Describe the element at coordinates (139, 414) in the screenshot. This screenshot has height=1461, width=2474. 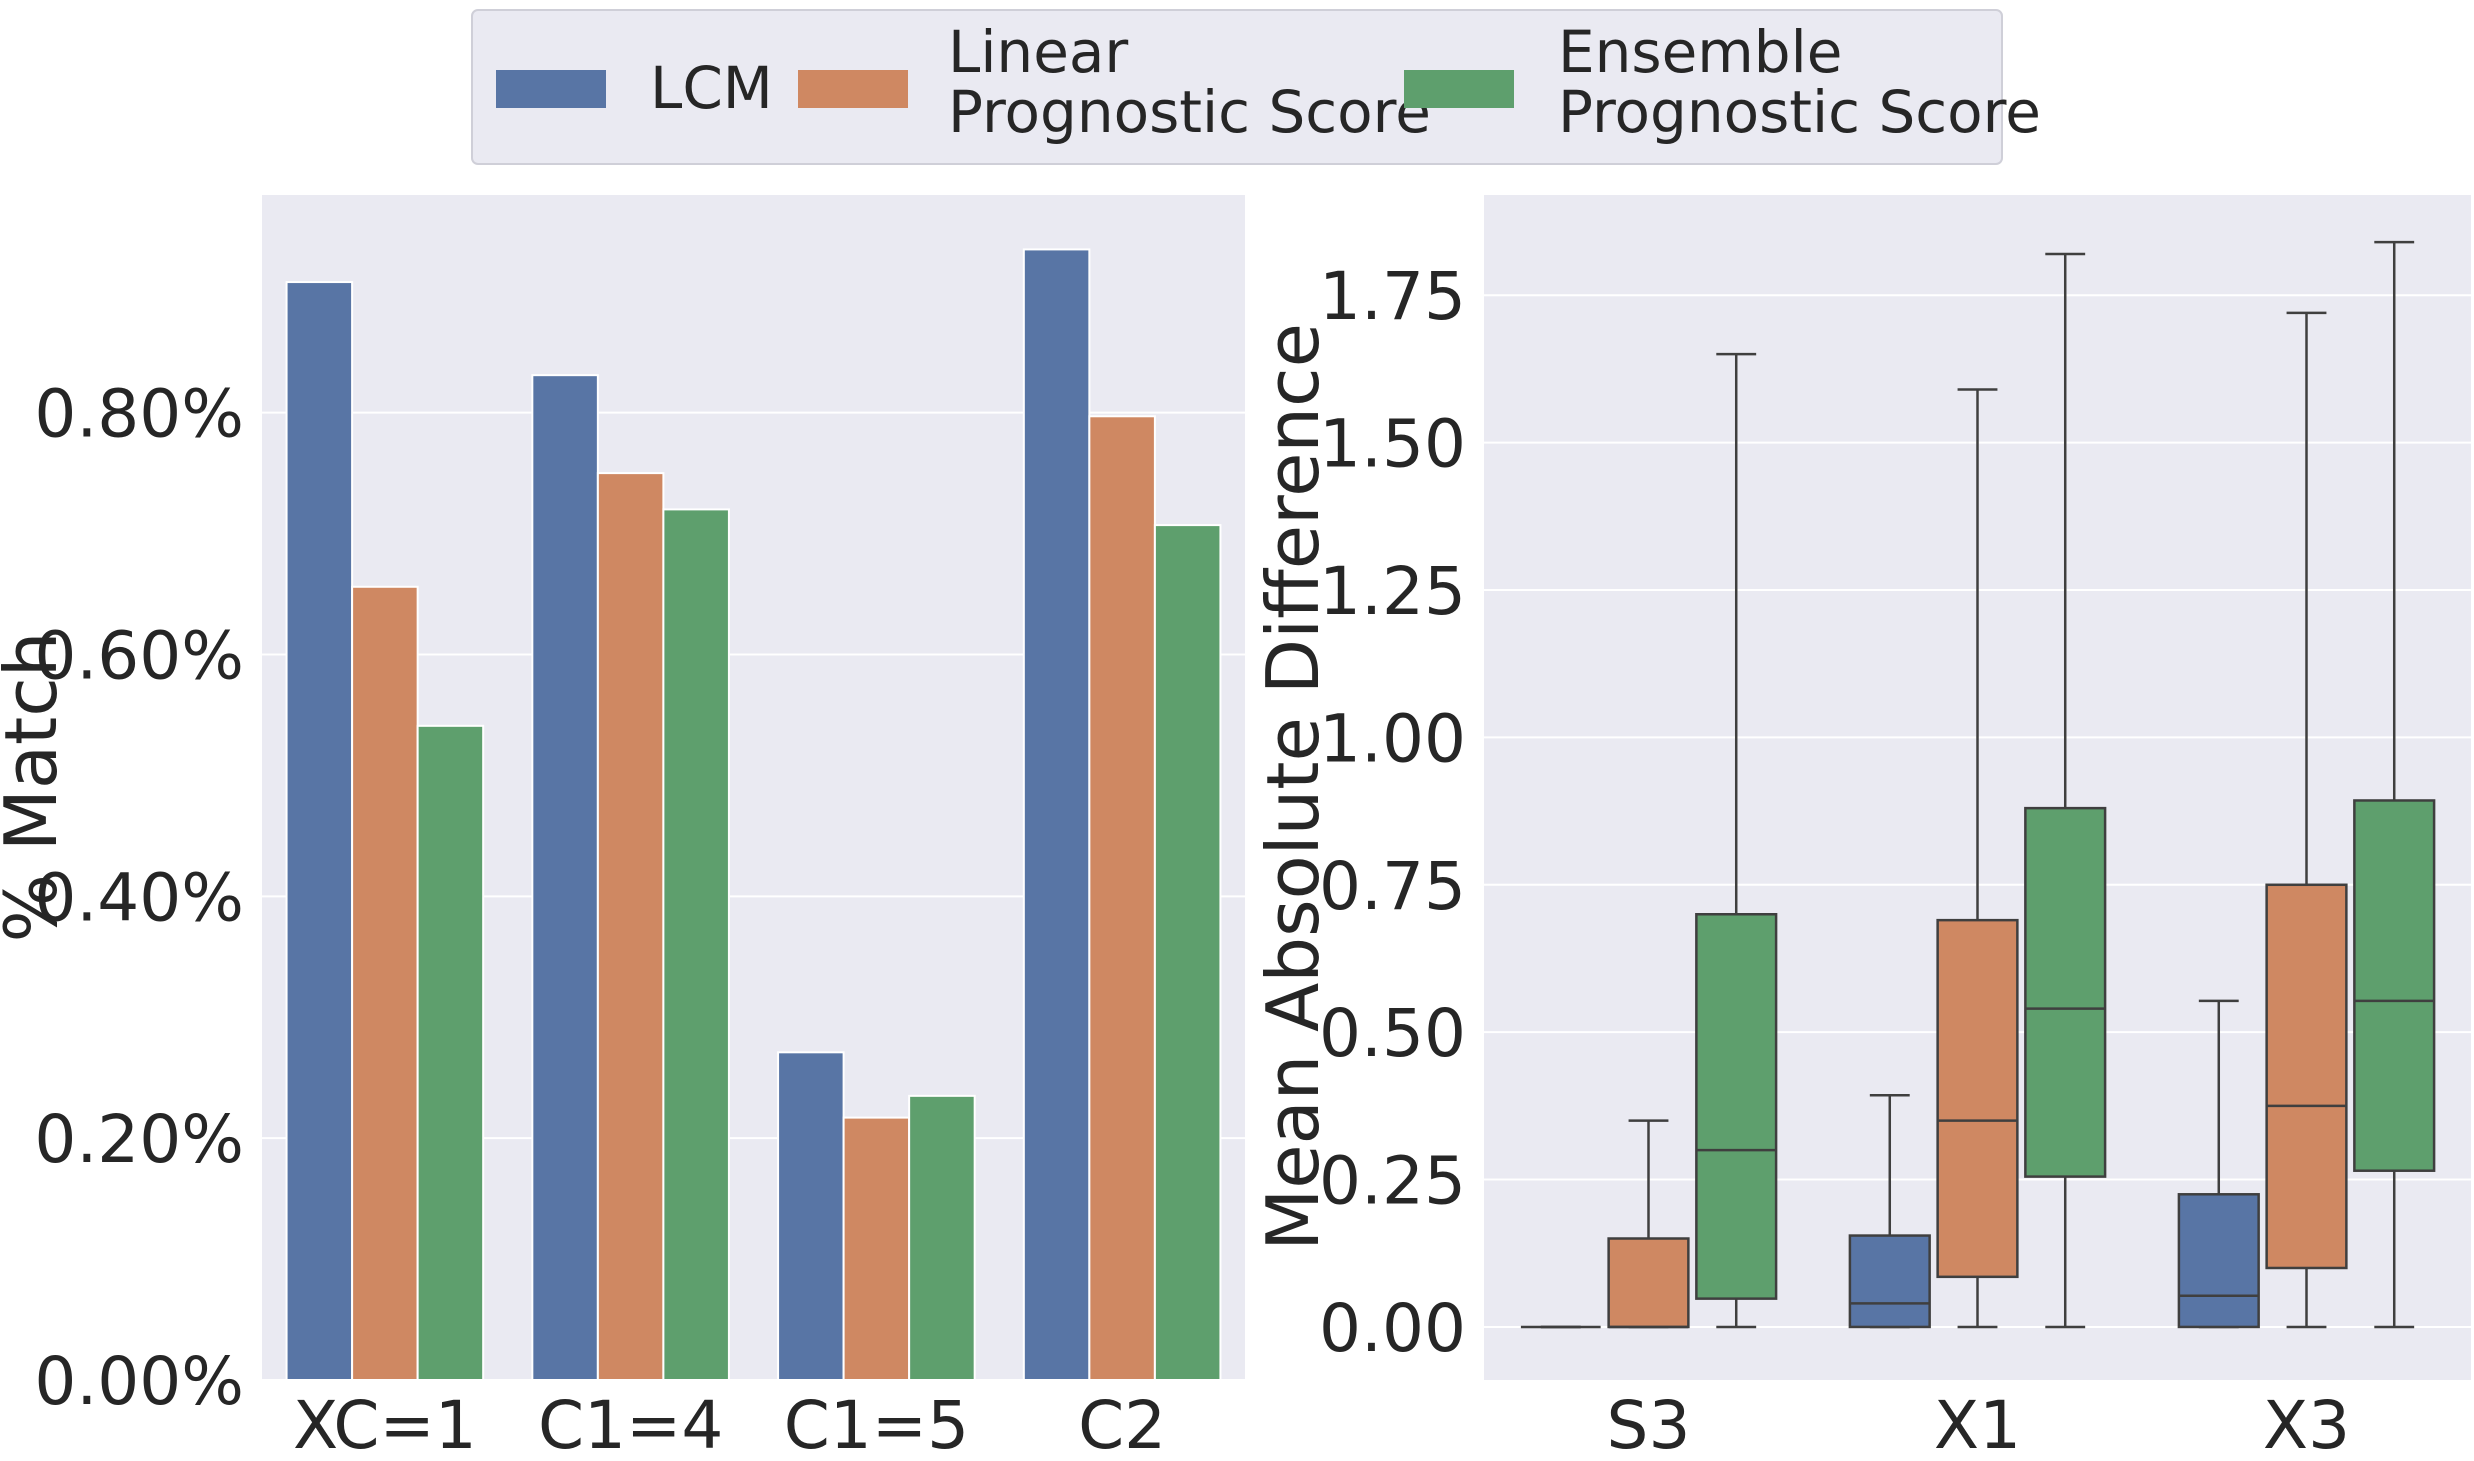
I see `bar-y-tick-label: 0.80%` at that location.